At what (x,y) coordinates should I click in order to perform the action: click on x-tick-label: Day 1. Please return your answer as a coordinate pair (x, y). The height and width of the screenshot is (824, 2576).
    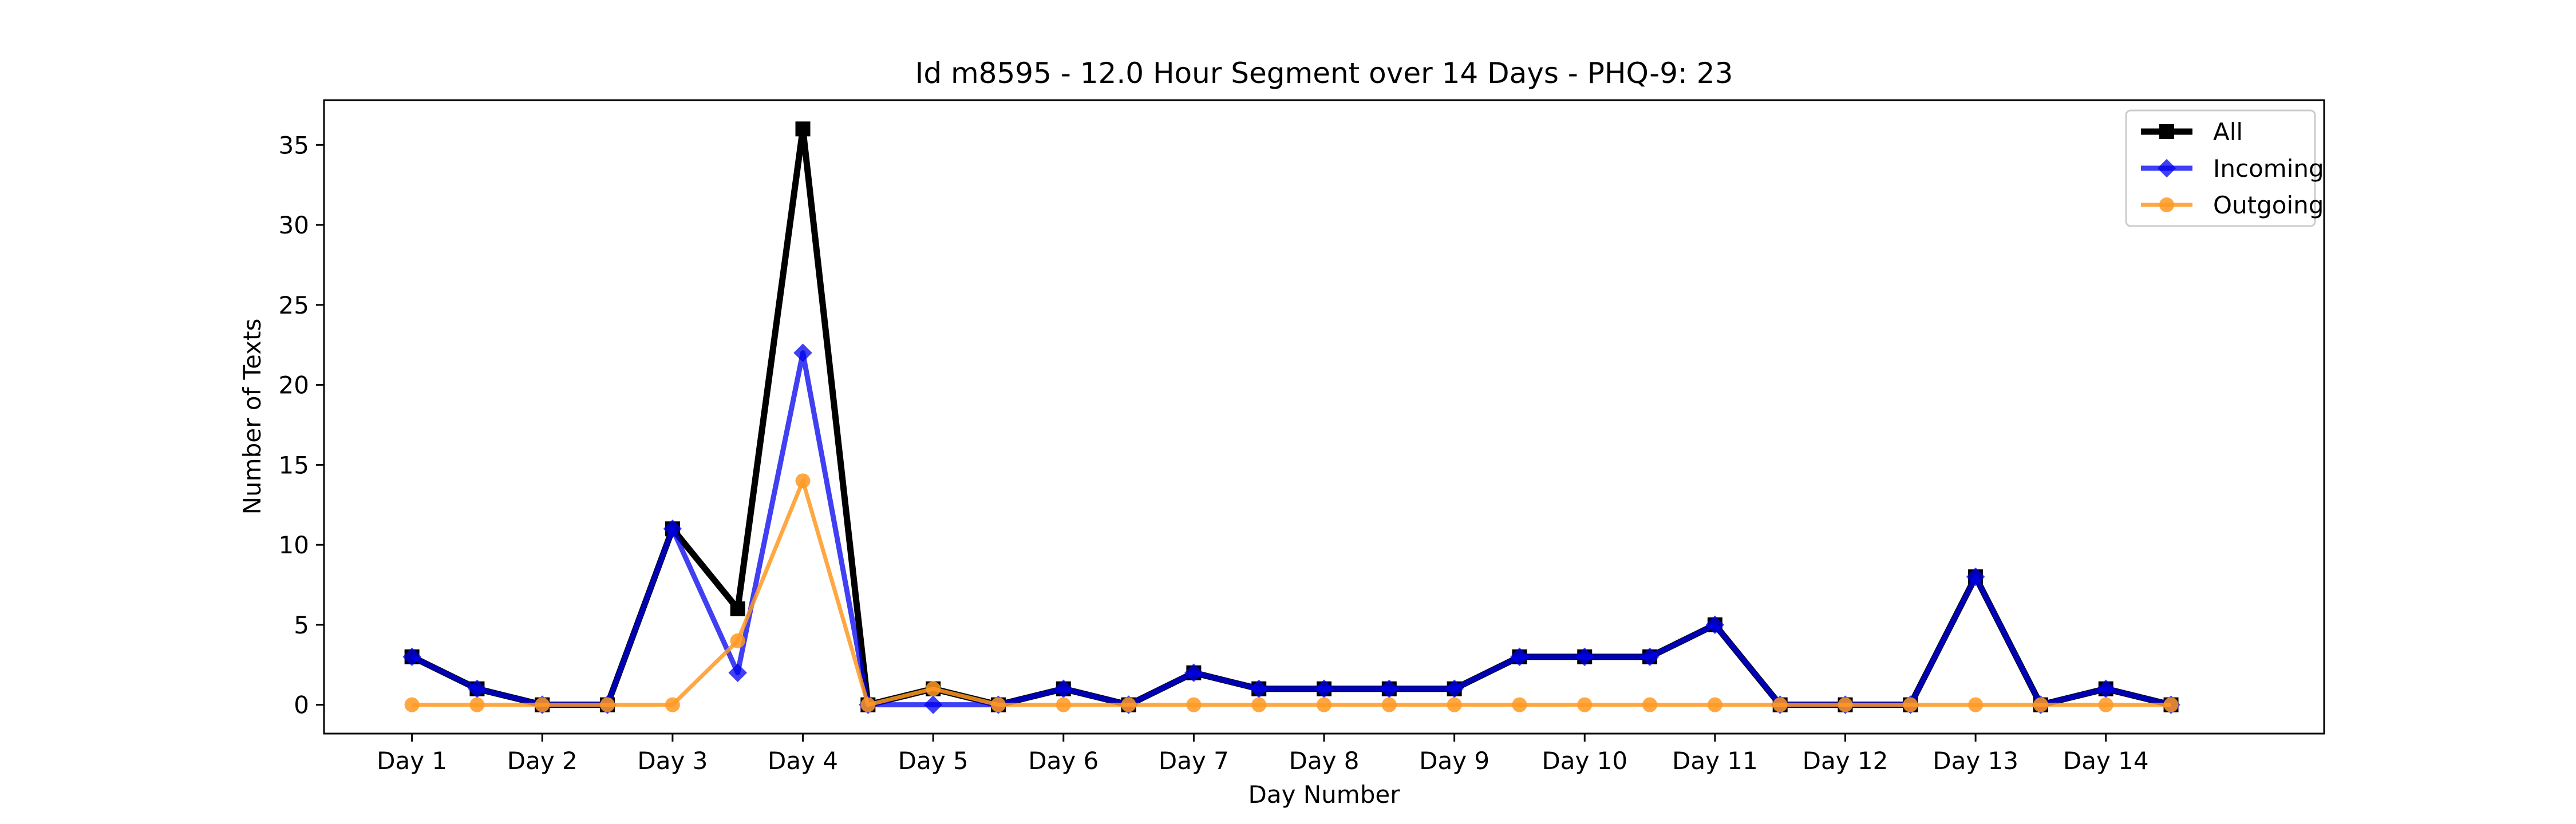
    Looking at the image, I should click on (412, 761).